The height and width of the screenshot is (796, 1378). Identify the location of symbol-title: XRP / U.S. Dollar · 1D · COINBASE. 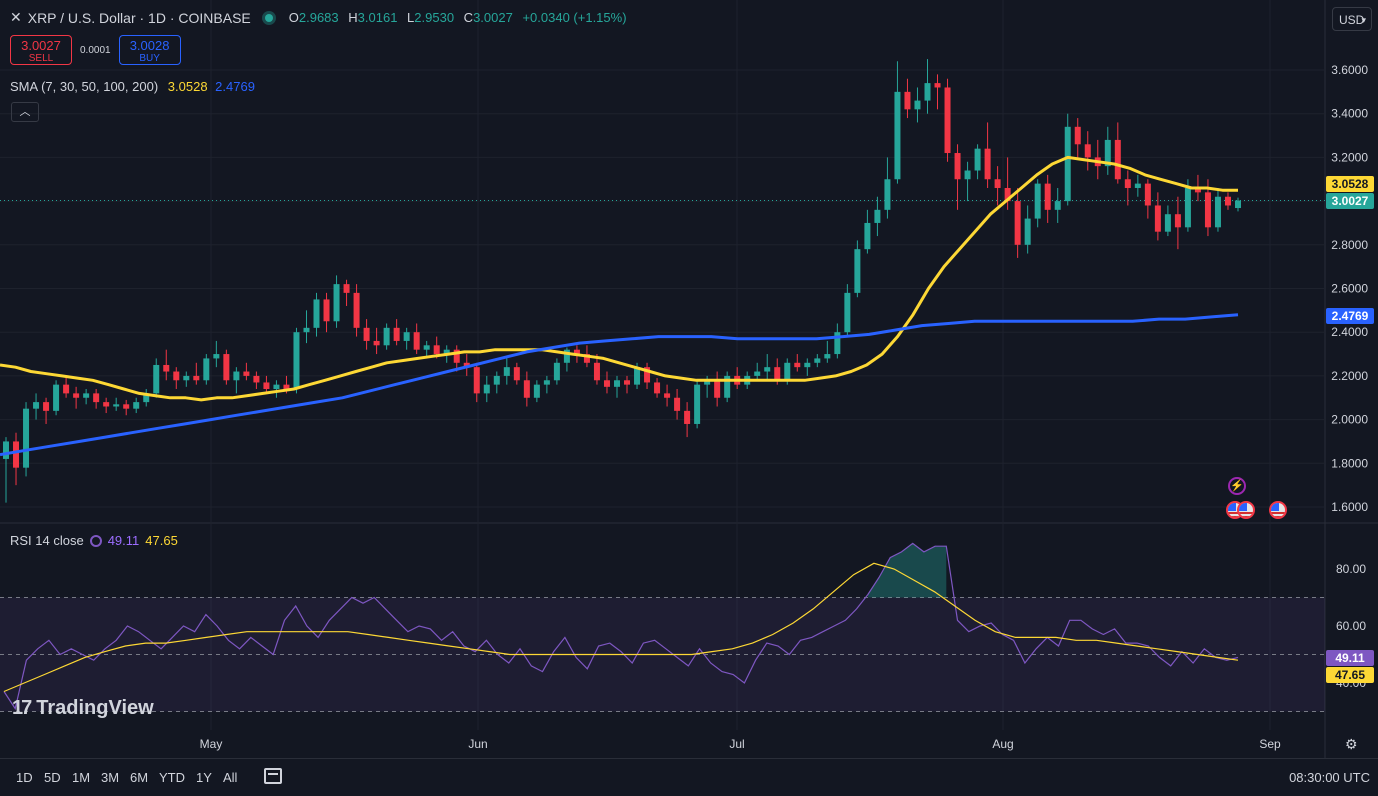
(139, 17).